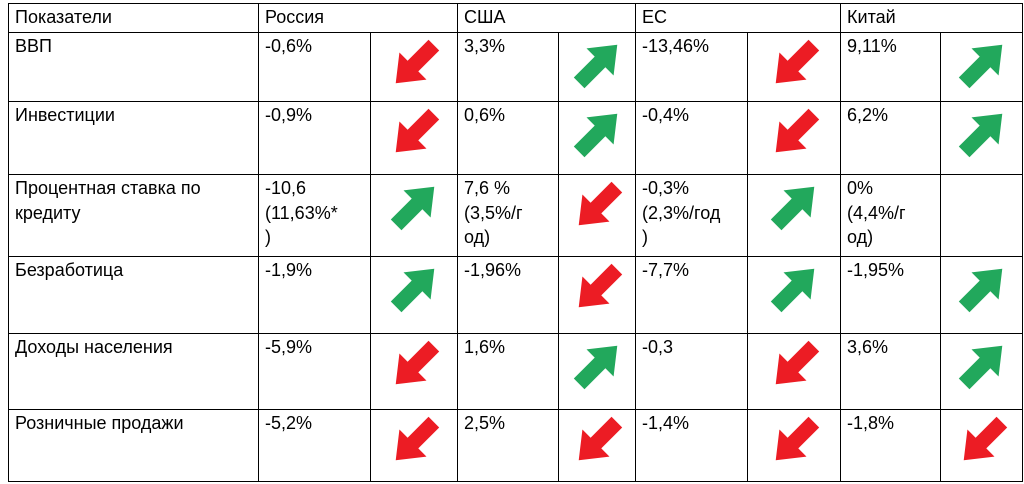 The width and height of the screenshot is (1024, 484). Describe the element at coordinates (65, 114) in the screenshot. I see `indicator-label: Инвестиции` at that location.